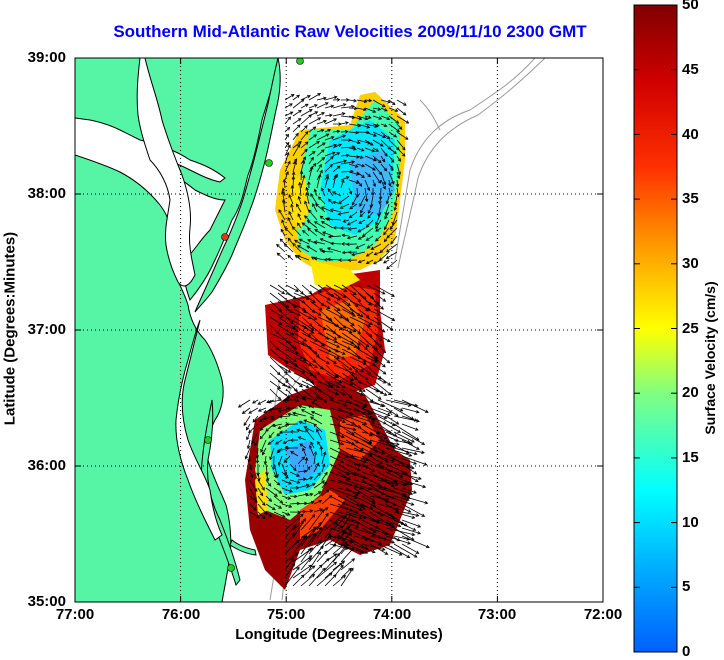  What do you see at coordinates (33, 57) in the screenshot?
I see `y-tick-label: 39:00` at bounding box center [33, 57].